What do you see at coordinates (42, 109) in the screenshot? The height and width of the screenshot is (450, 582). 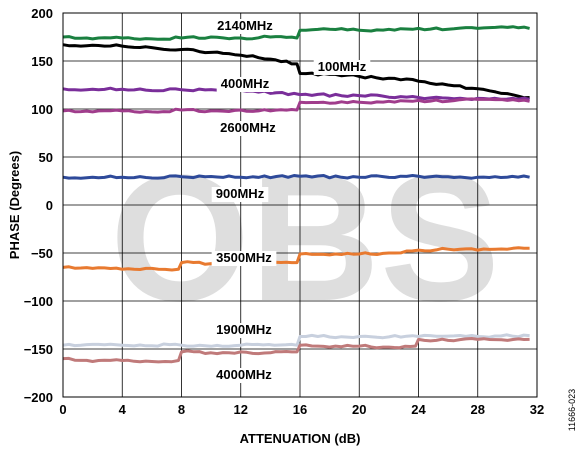 I see `y-tick-label: 100` at bounding box center [42, 109].